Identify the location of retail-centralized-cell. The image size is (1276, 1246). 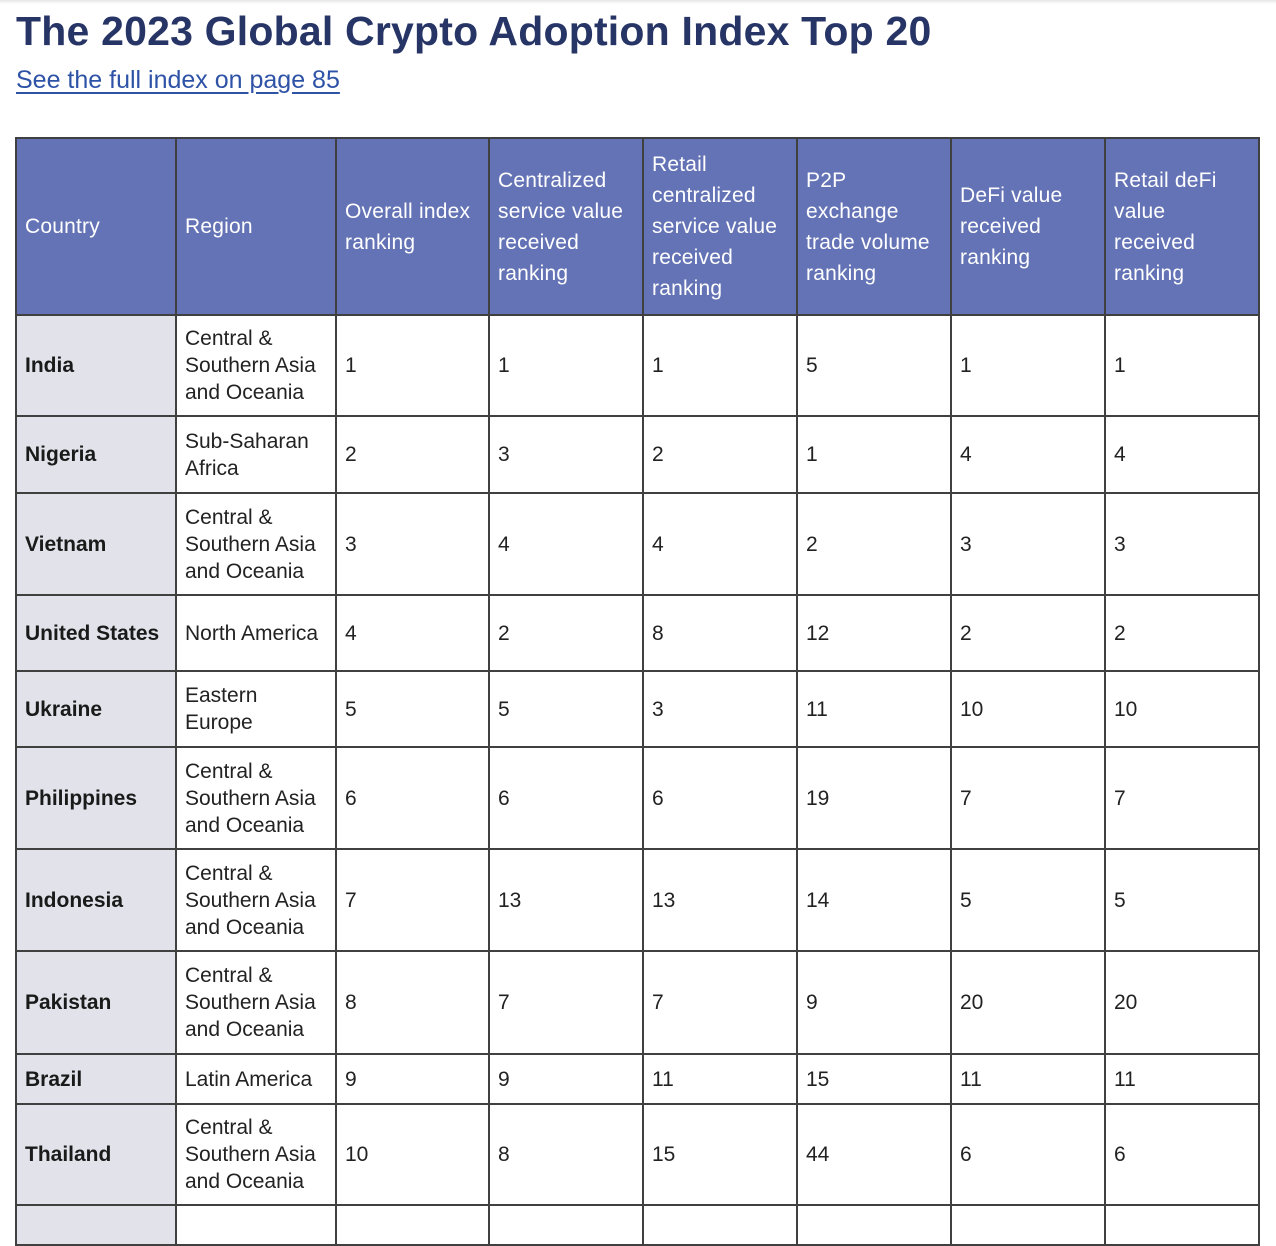
(720, 1225).